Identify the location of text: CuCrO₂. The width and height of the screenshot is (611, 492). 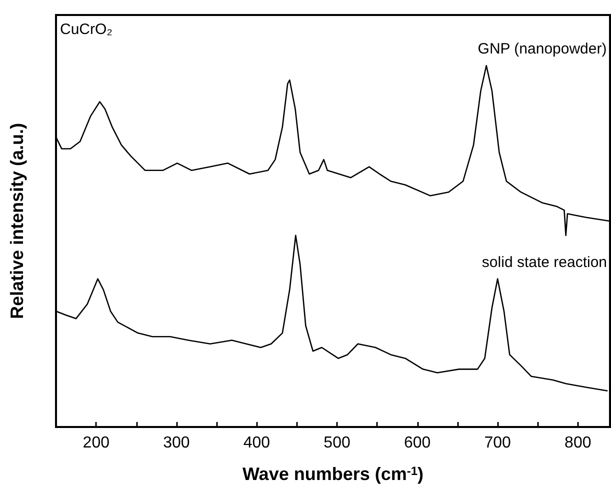
(86, 29).